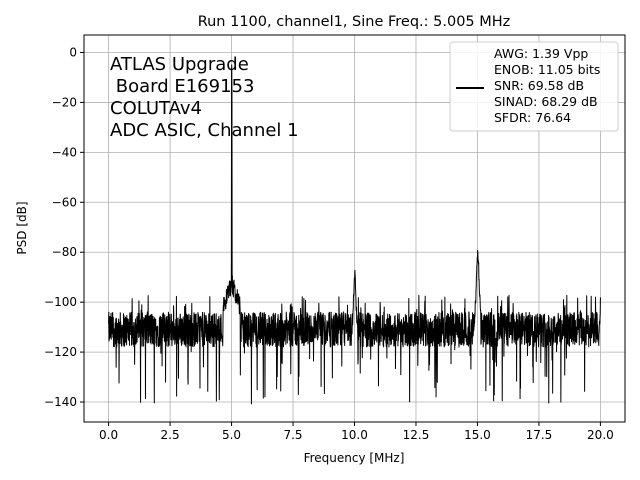 The height and width of the screenshot is (480, 640). Describe the element at coordinates (64, 202) in the screenshot. I see `y-tick-label: −60` at that location.